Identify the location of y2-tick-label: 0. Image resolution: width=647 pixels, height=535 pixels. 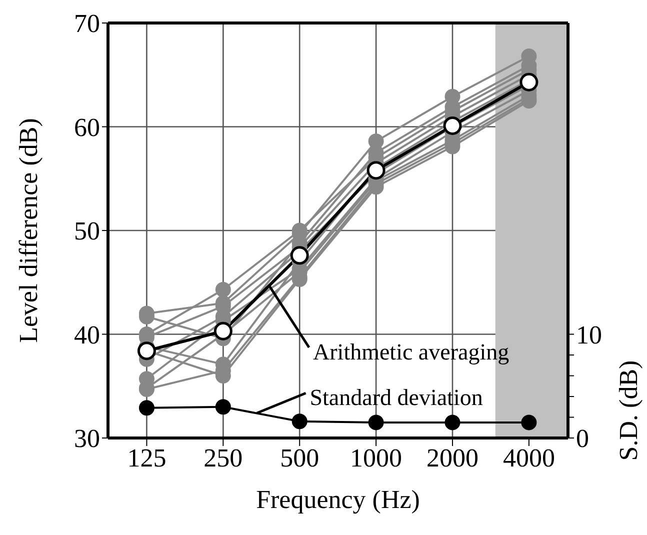
(582, 439).